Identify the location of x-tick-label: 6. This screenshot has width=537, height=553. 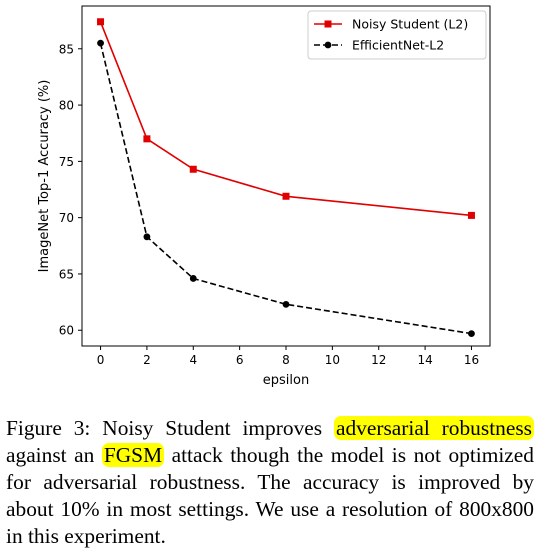
(240, 360).